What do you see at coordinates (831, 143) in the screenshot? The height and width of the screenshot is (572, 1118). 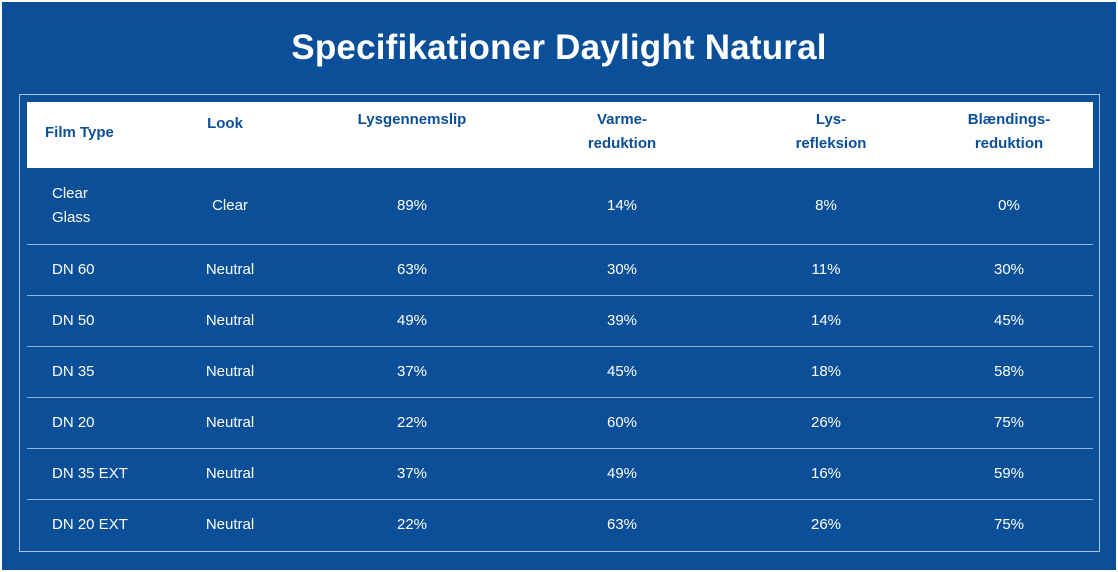 I see `header-lysrefleksion-line2: refleksion` at bounding box center [831, 143].